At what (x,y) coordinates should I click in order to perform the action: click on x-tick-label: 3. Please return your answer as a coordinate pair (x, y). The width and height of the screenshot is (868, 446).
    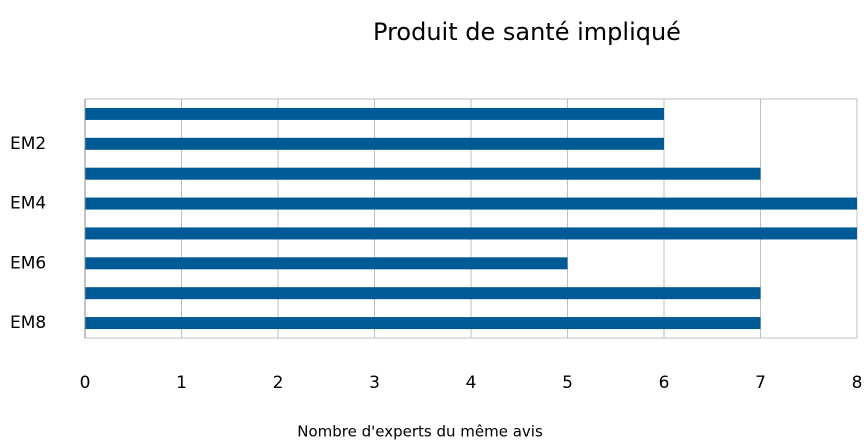
    Looking at the image, I should click on (374, 383).